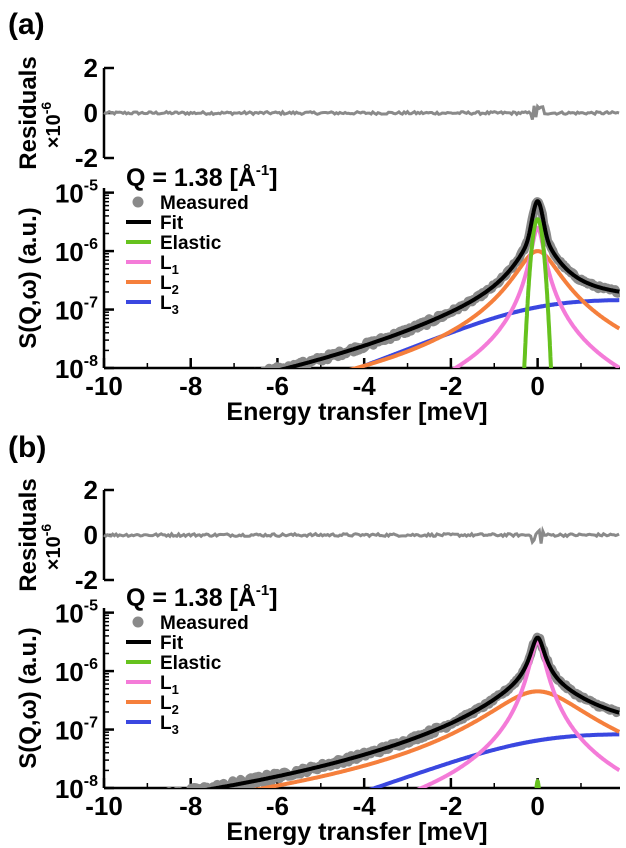 This screenshot has width=626, height=848. Describe the element at coordinates (26, 24) in the screenshot. I see `panel-label: (a)` at that location.